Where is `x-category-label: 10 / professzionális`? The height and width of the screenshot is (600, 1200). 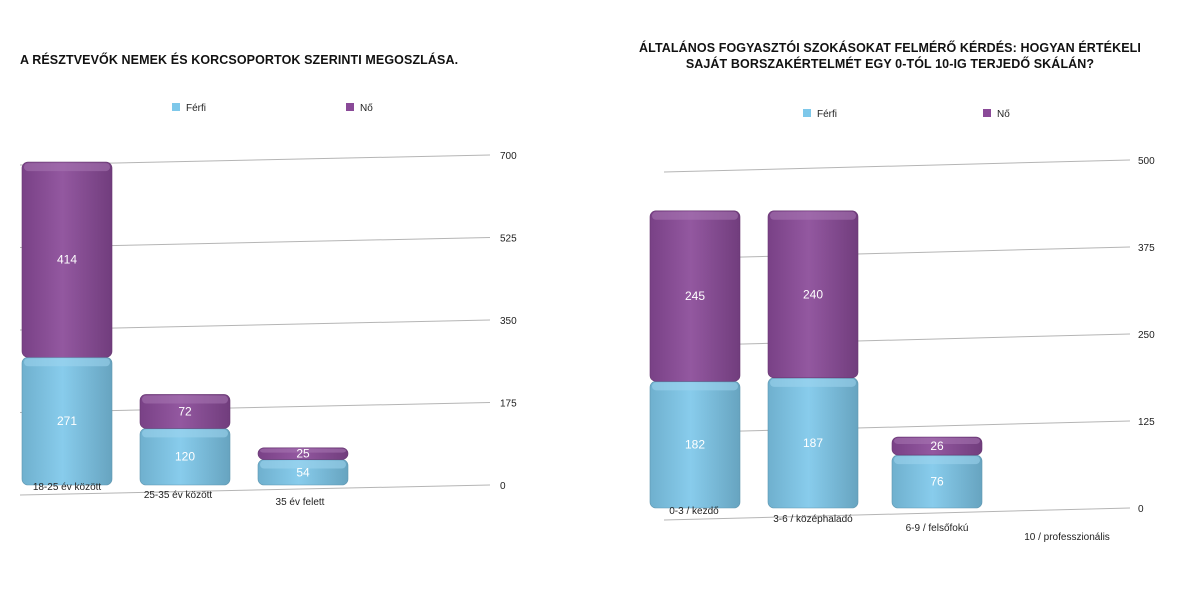 x-category-label: 10 / professzionális is located at coordinates (1067, 537).